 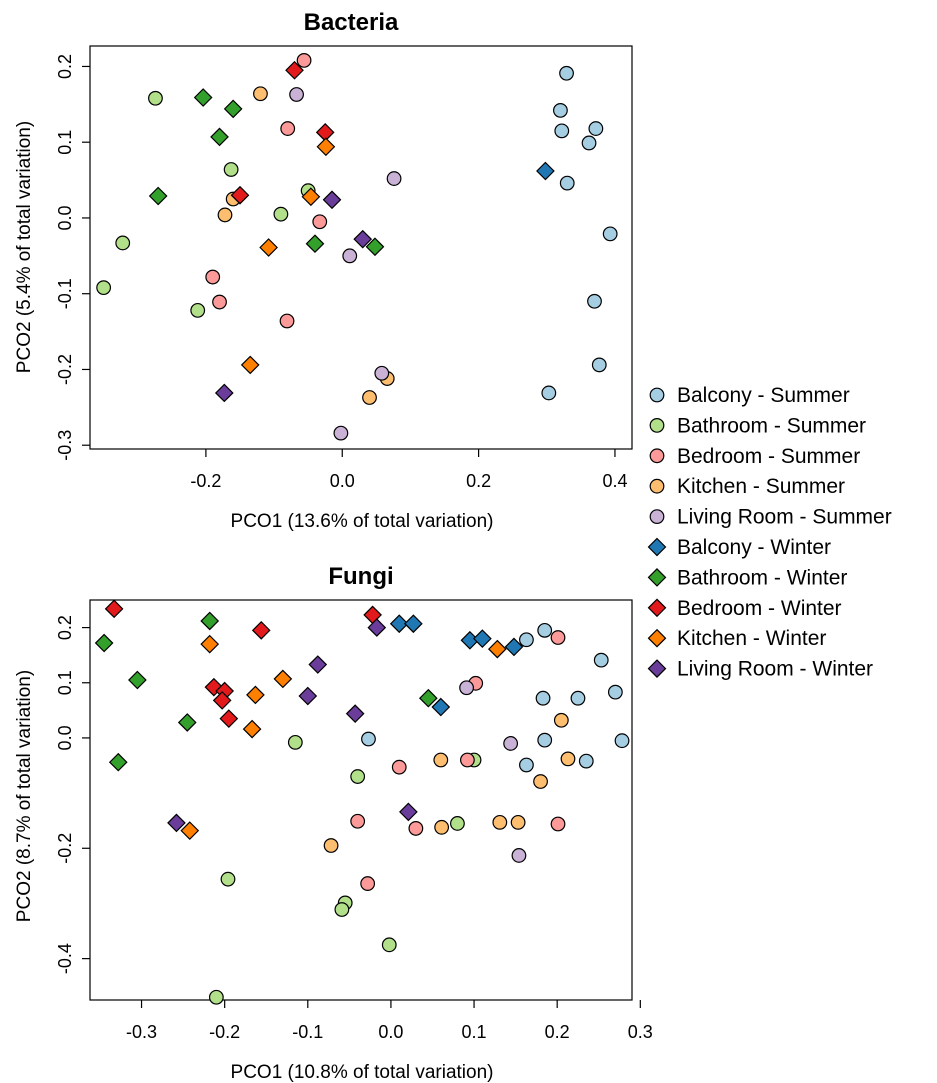 What do you see at coordinates (736, 638) in the screenshot?
I see `legend-item-kitchen-winter: Kitchen - Winter` at bounding box center [736, 638].